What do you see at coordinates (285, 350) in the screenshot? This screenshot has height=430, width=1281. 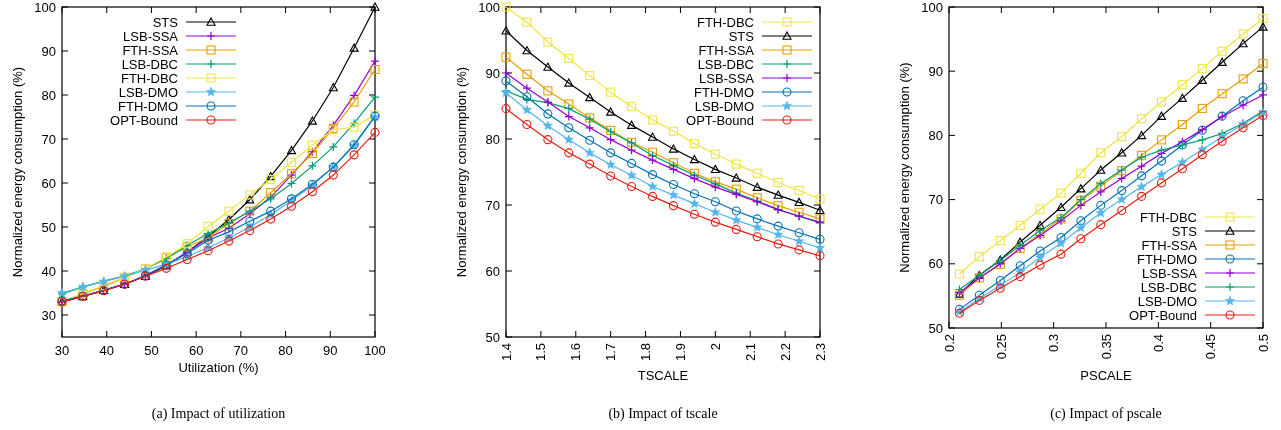 I see `x-tick-label: 80` at bounding box center [285, 350].